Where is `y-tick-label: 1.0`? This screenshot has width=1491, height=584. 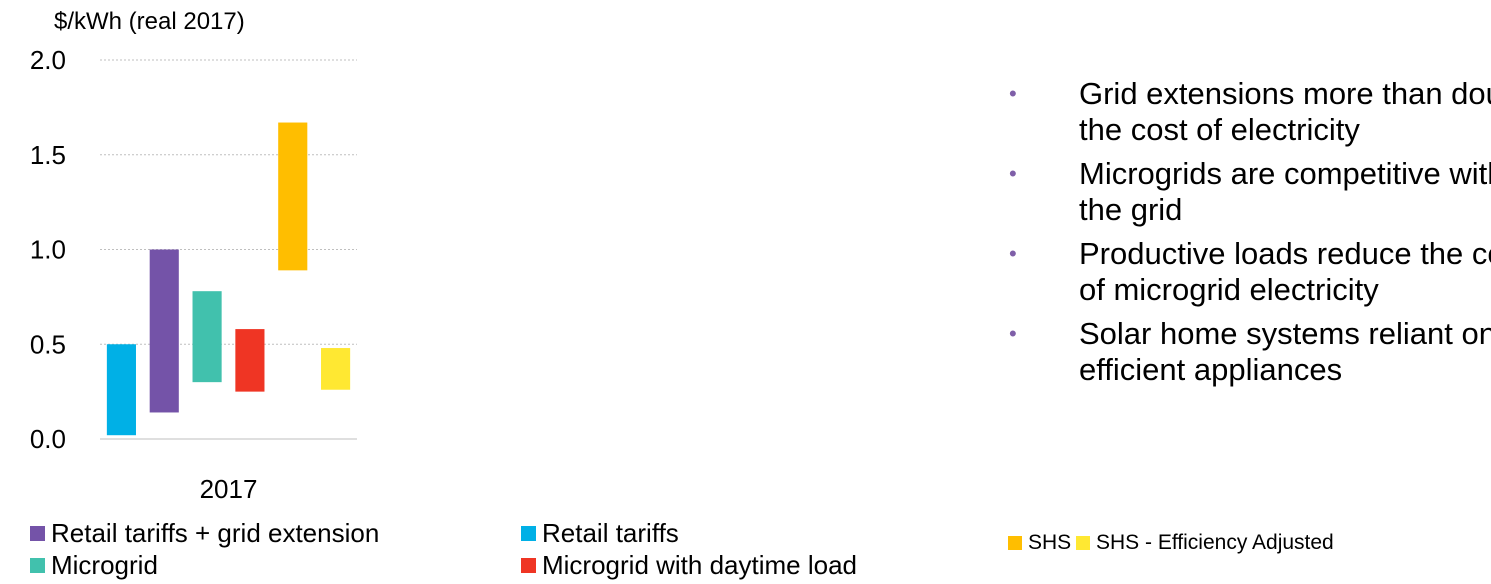
y-tick-label: 1.0 is located at coordinates (48, 250).